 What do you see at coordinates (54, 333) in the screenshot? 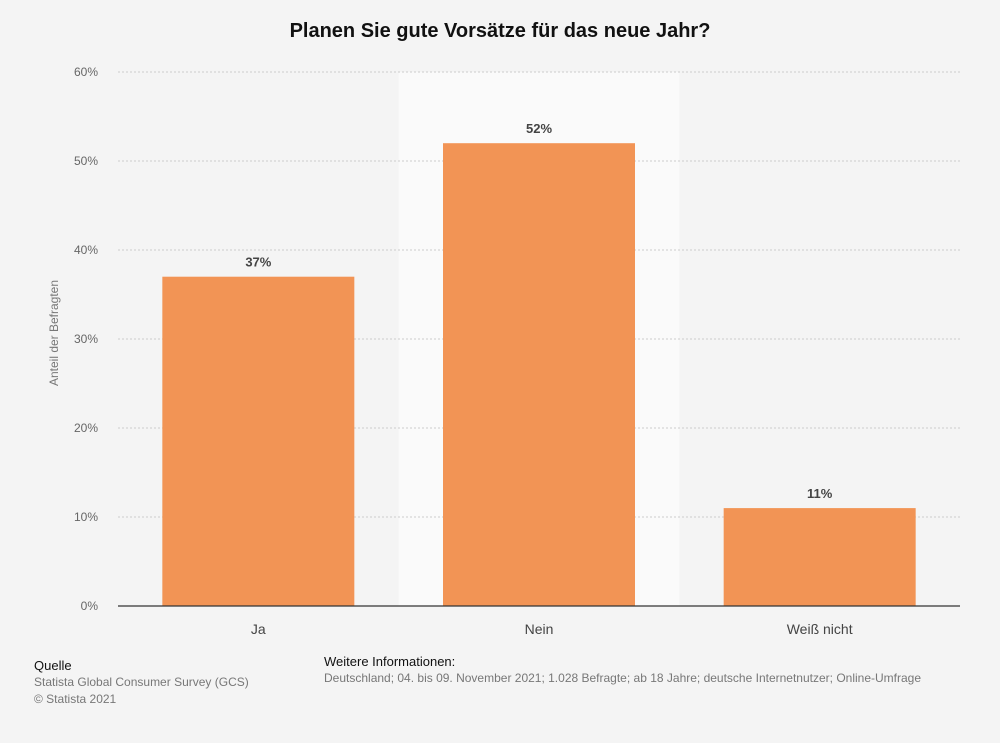
I see `y-axis-label: Anteil der Befragten` at bounding box center [54, 333].